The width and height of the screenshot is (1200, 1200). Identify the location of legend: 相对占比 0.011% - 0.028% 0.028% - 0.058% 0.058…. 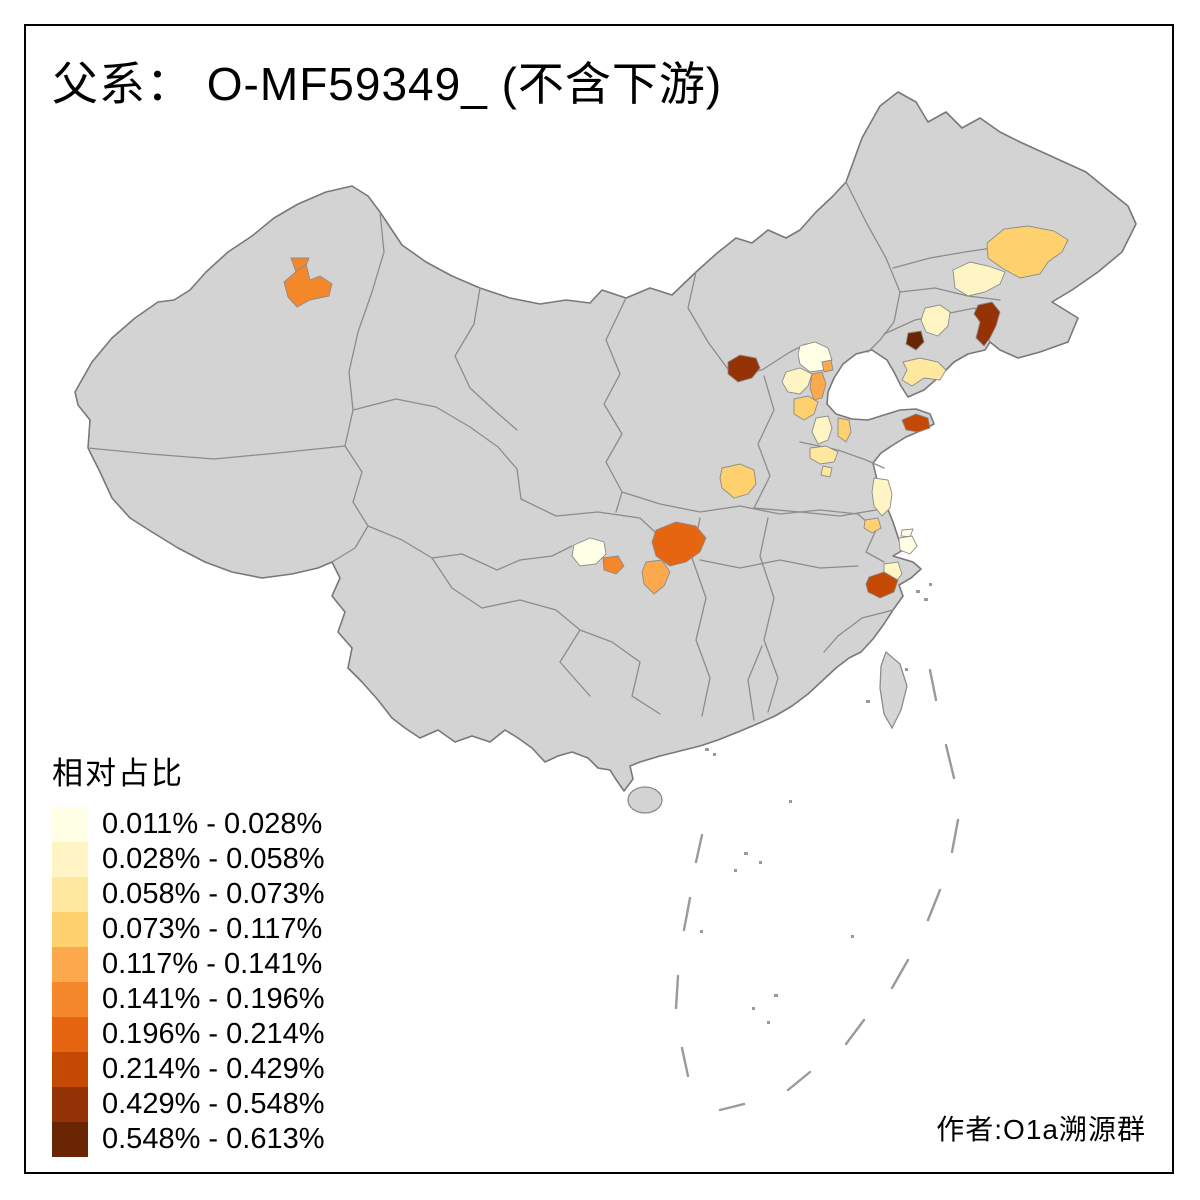
(222, 952).